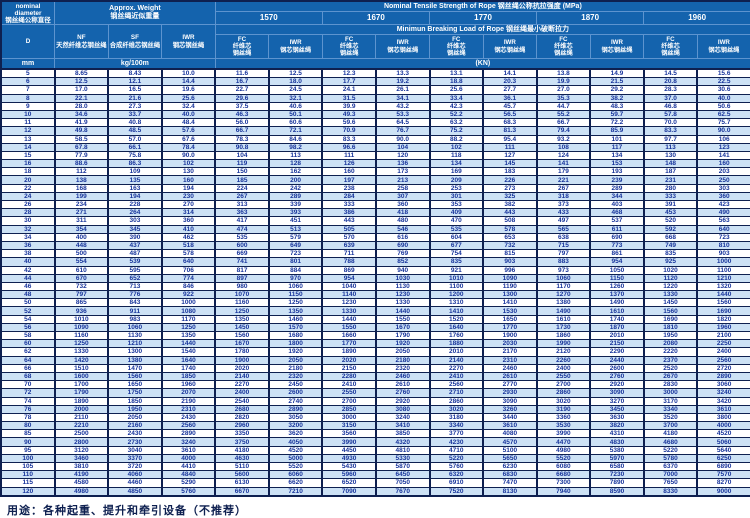  What do you see at coordinates (510, 409) in the screenshot?
I see `value-cell: 3260` at bounding box center [510, 409].